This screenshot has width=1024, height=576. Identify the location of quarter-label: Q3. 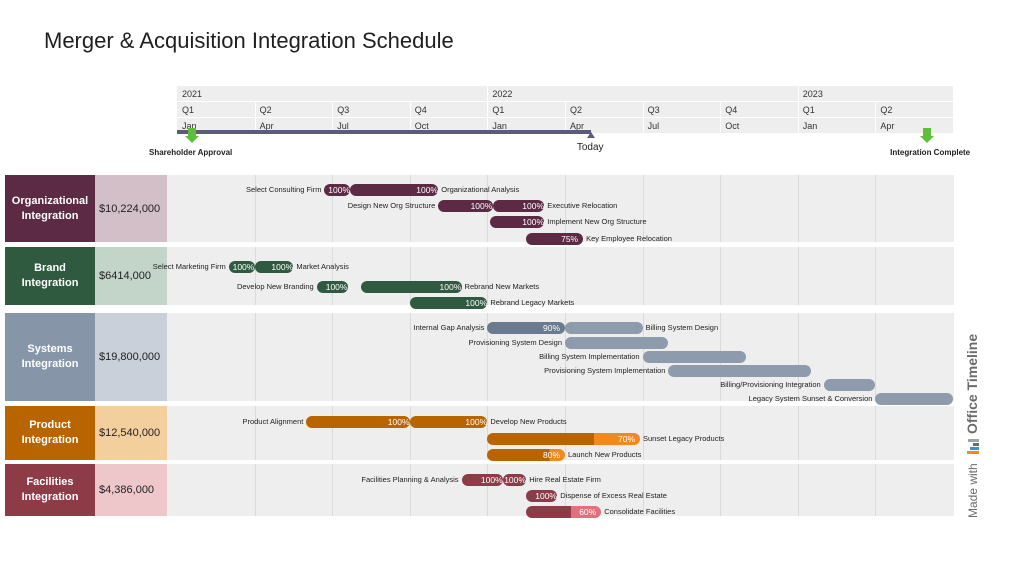
(653, 110).